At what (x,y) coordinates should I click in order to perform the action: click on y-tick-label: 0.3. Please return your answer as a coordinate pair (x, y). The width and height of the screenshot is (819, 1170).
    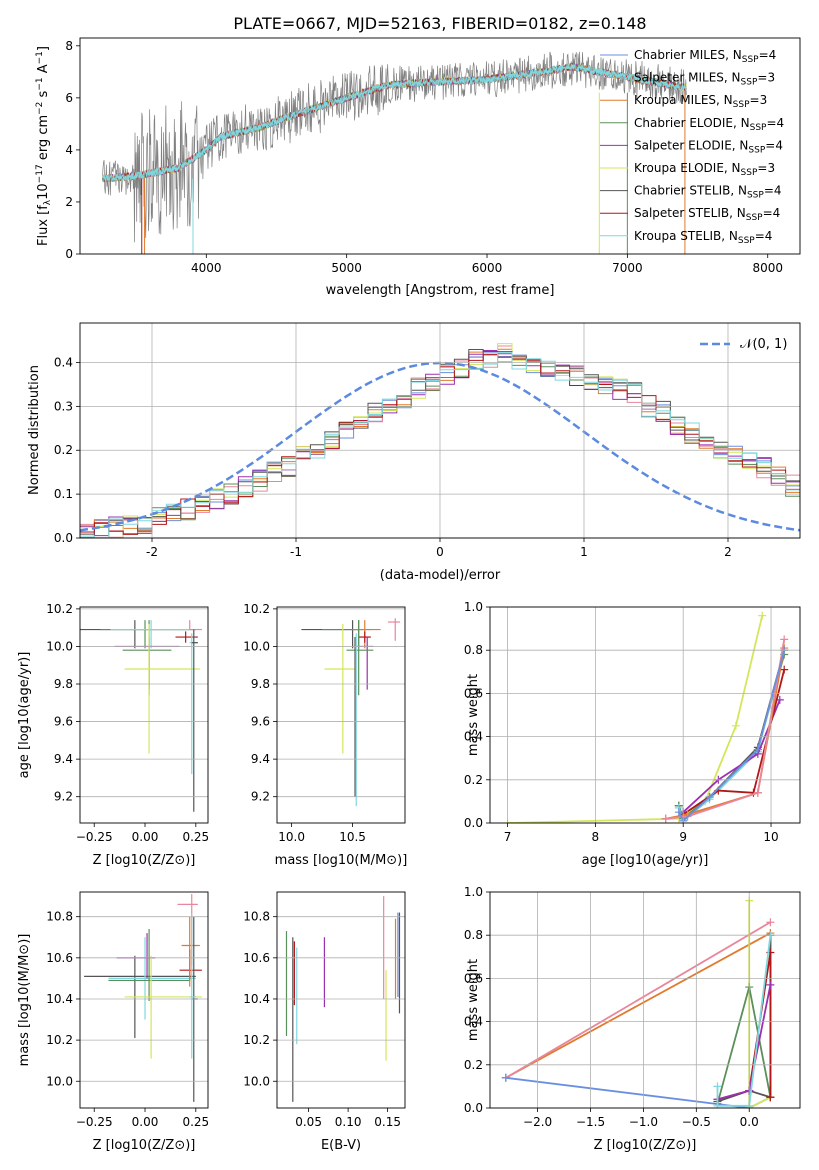
    Looking at the image, I should click on (63, 406).